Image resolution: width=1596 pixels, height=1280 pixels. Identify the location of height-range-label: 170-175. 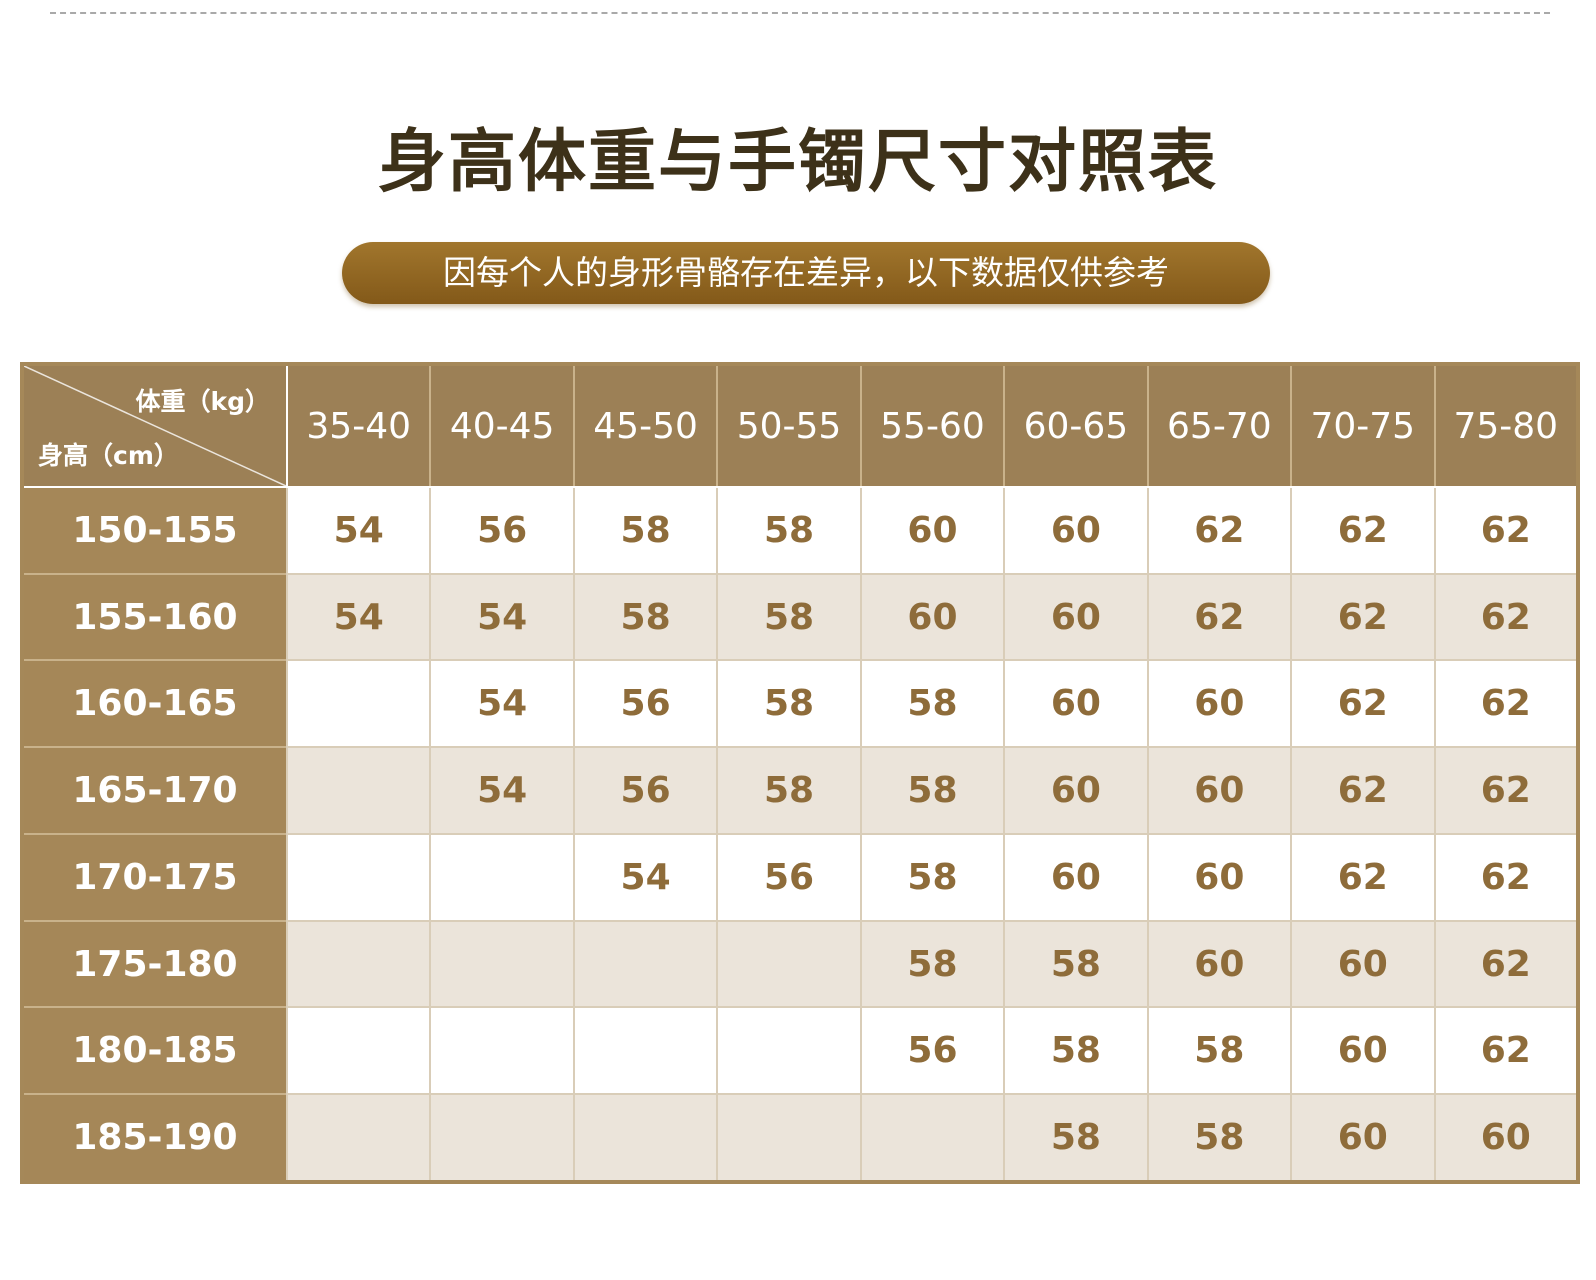
(154, 876).